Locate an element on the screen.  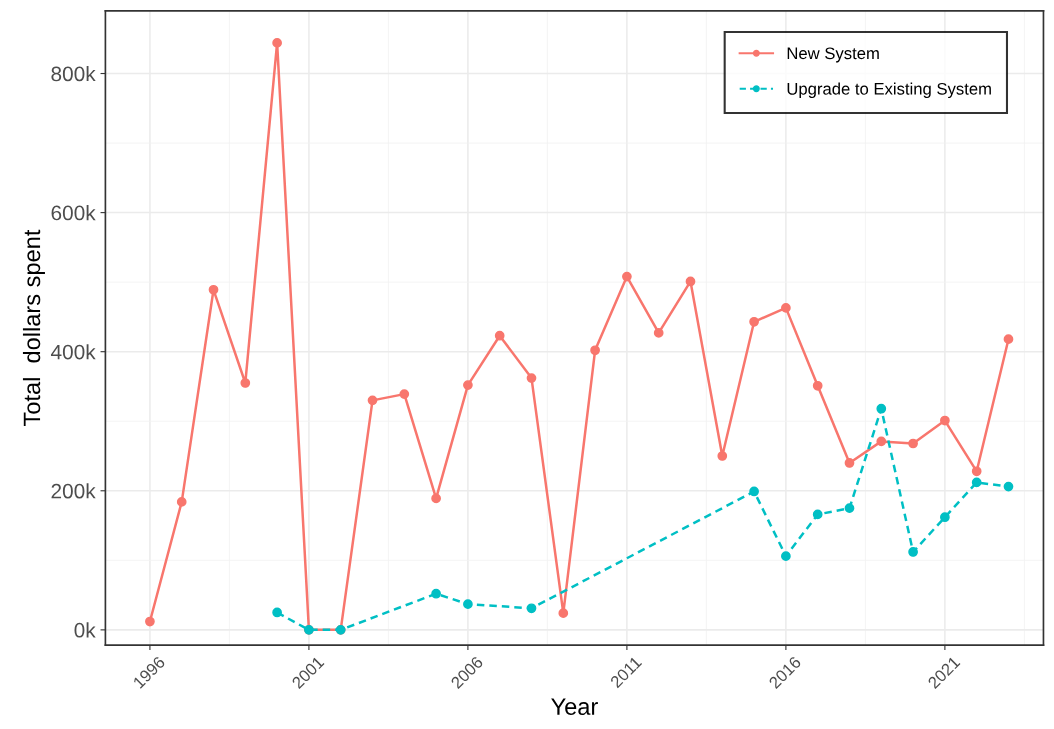
y-tick-label: 200k is located at coordinates (73, 491).